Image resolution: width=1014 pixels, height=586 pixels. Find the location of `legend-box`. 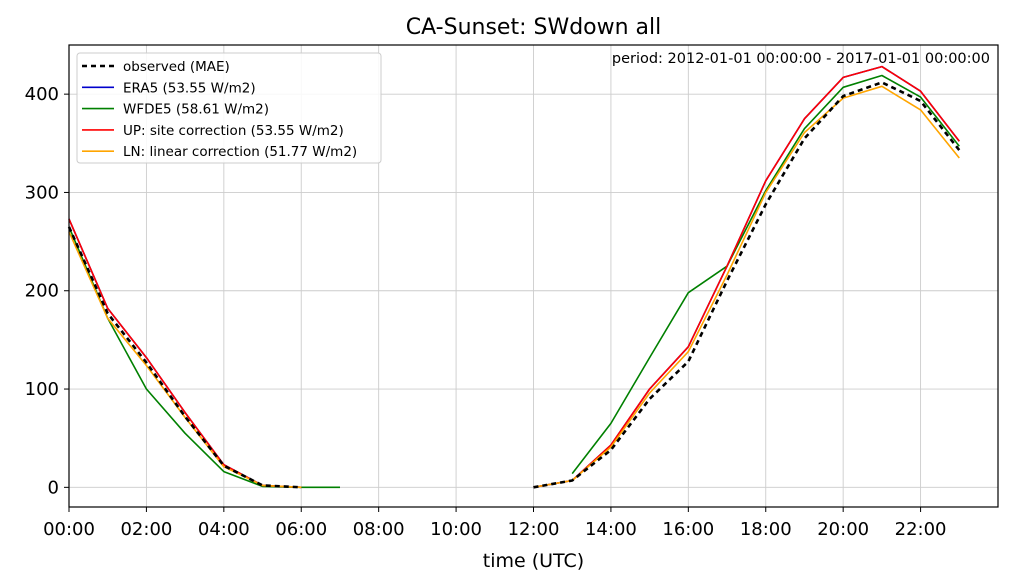

legend-box is located at coordinates (229, 108).